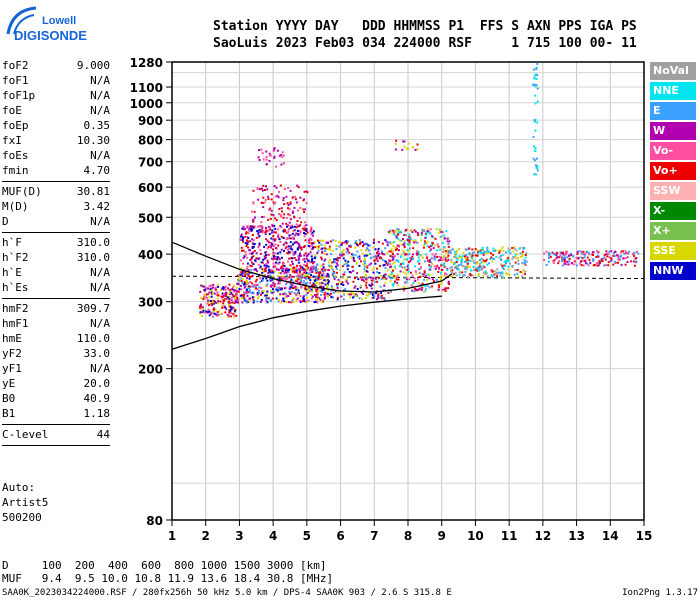 This screenshot has width=700, height=600. I want to click on header-values-cell: 2023, so click(291, 43).